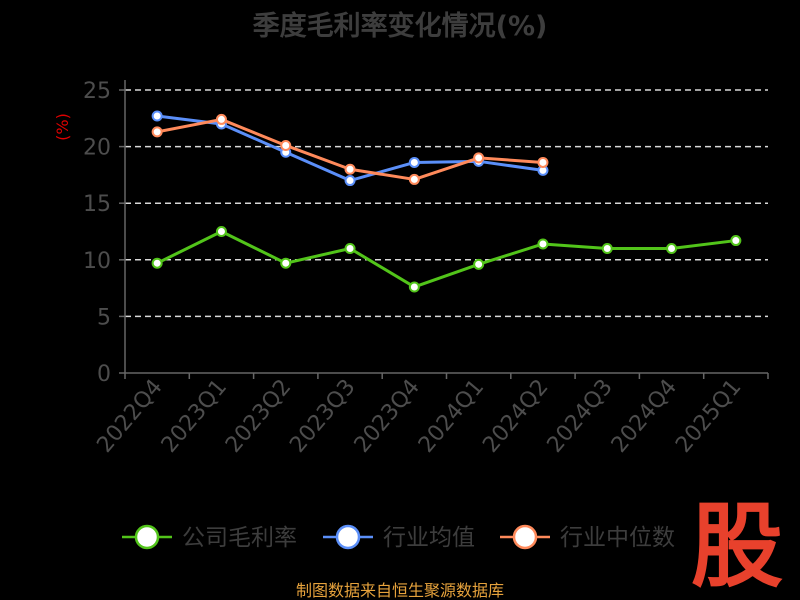 The width and height of the screenshot is (800, 600). I want to click on legend-item-1: 行业均值, so click(399, 537).